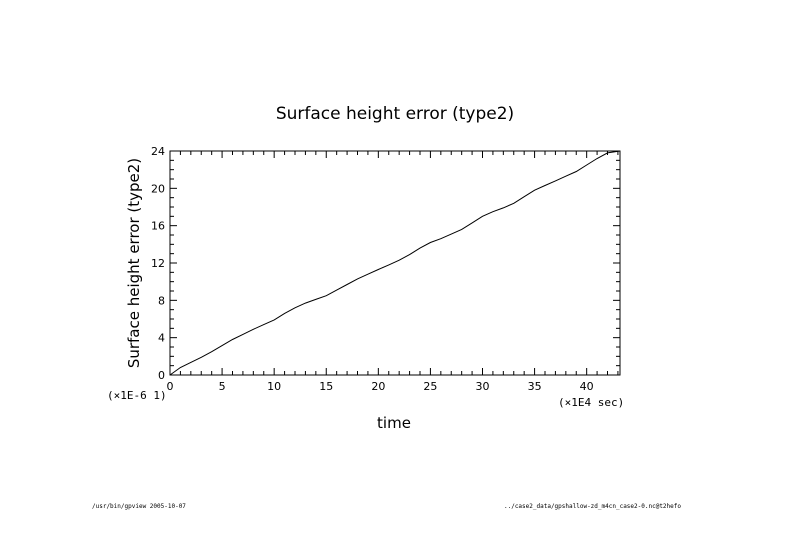 The image size is (789, 558). What do you see at coordinates (394, 423) in the screenshot?
I see `x-axis-label: time` at bounding box center [394, 423].